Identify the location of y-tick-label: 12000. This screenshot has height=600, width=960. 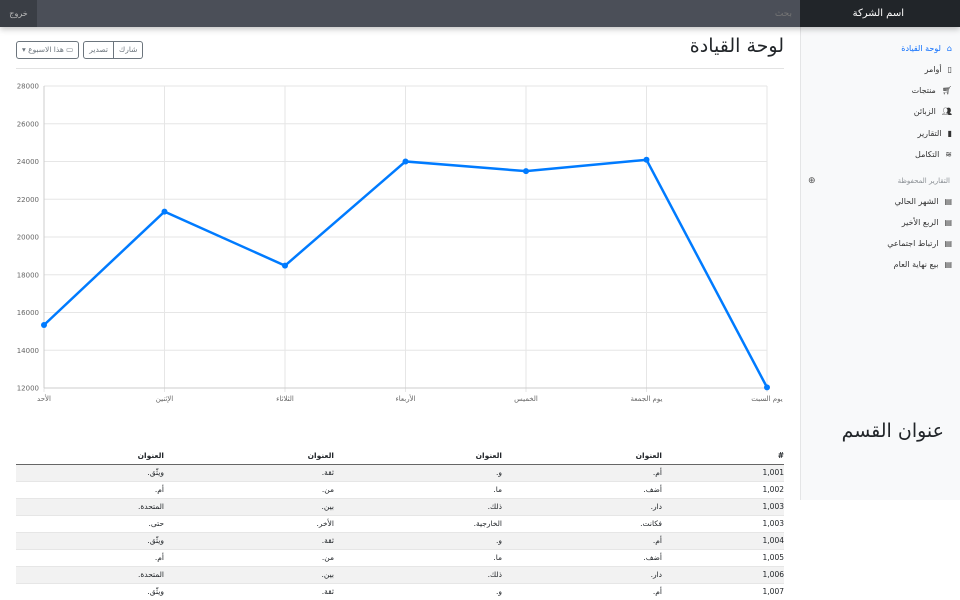
(28, 389).